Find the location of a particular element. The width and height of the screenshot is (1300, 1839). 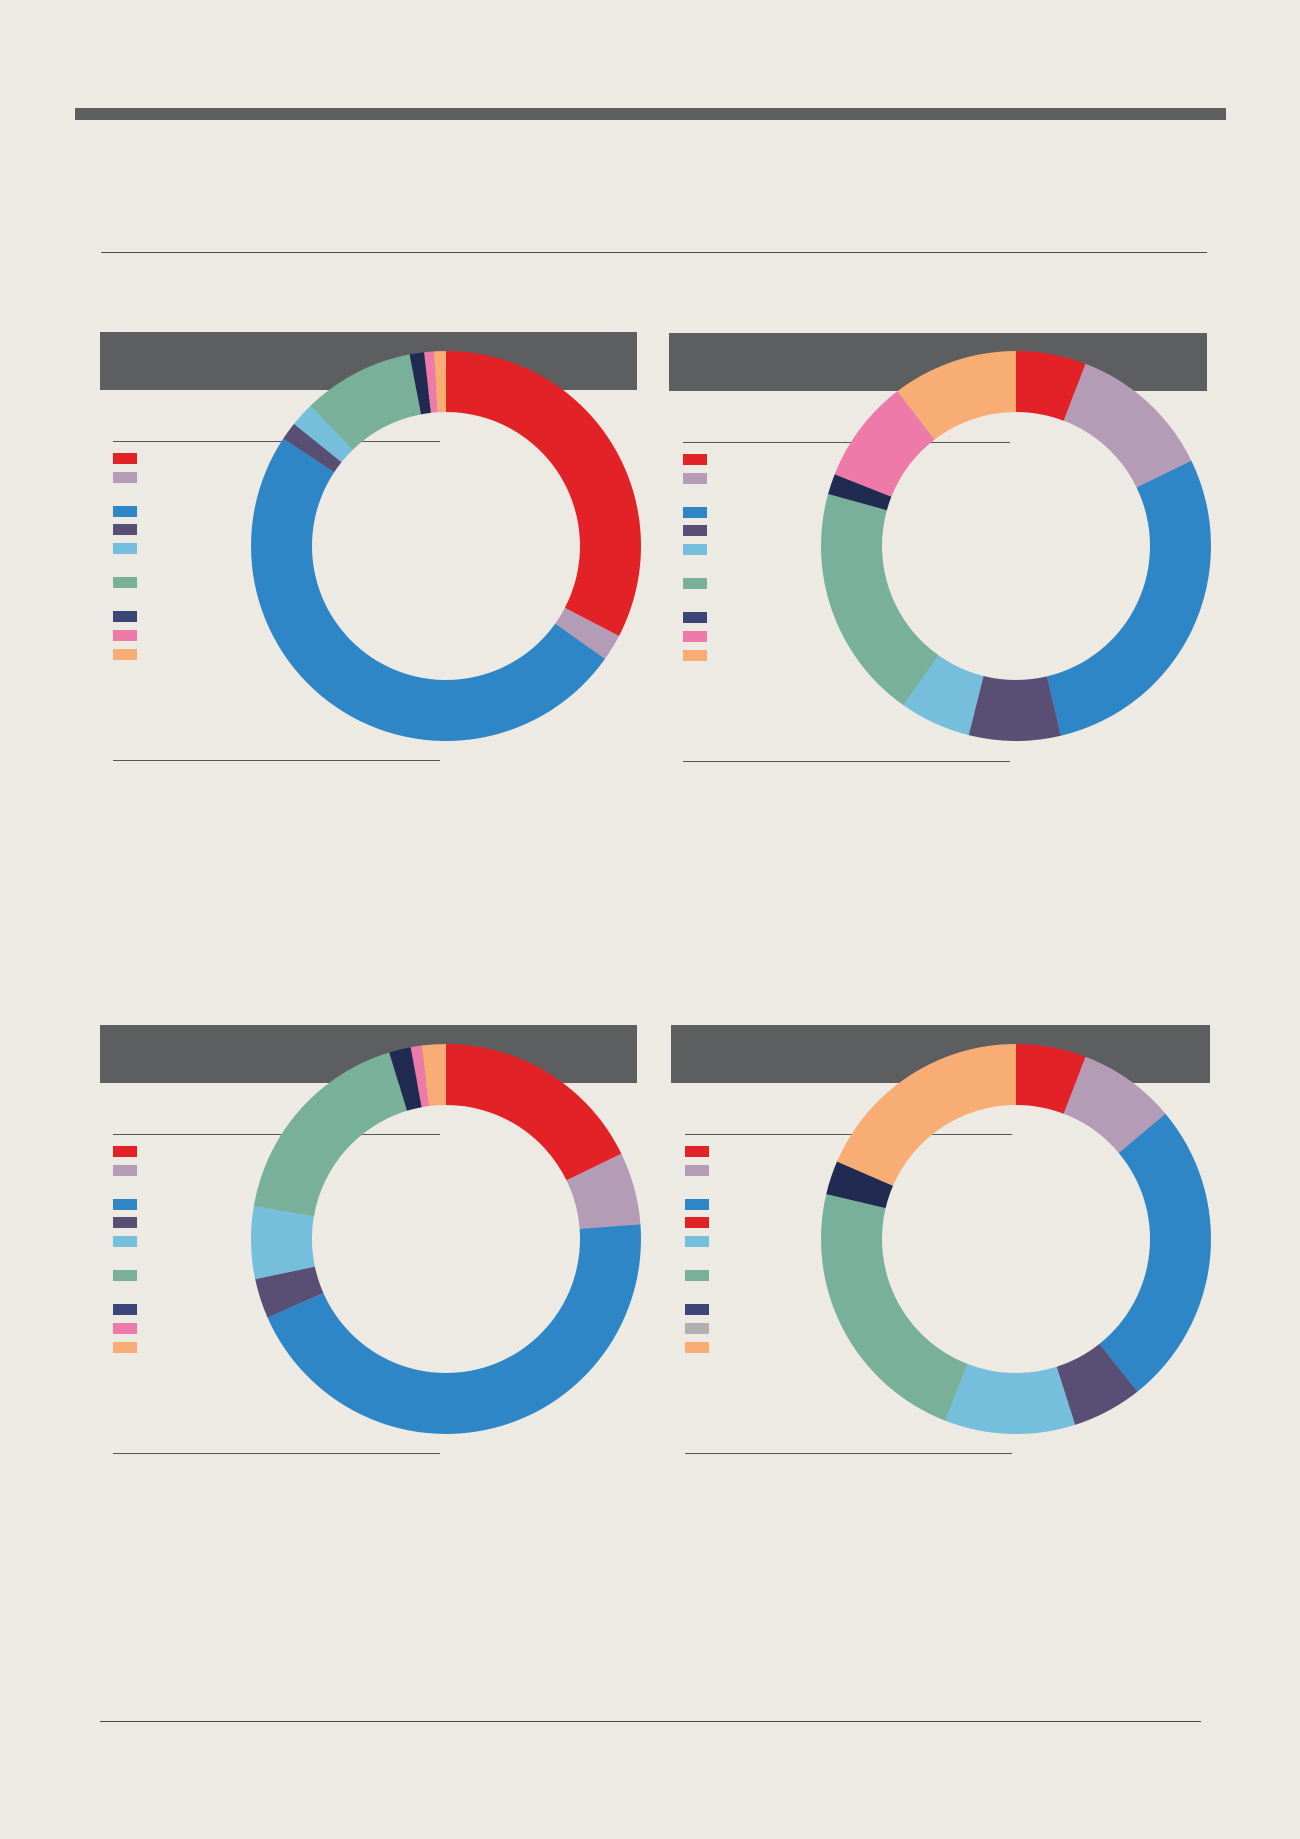

legend-1-bottom-rule is located at coordinates (276, 760).